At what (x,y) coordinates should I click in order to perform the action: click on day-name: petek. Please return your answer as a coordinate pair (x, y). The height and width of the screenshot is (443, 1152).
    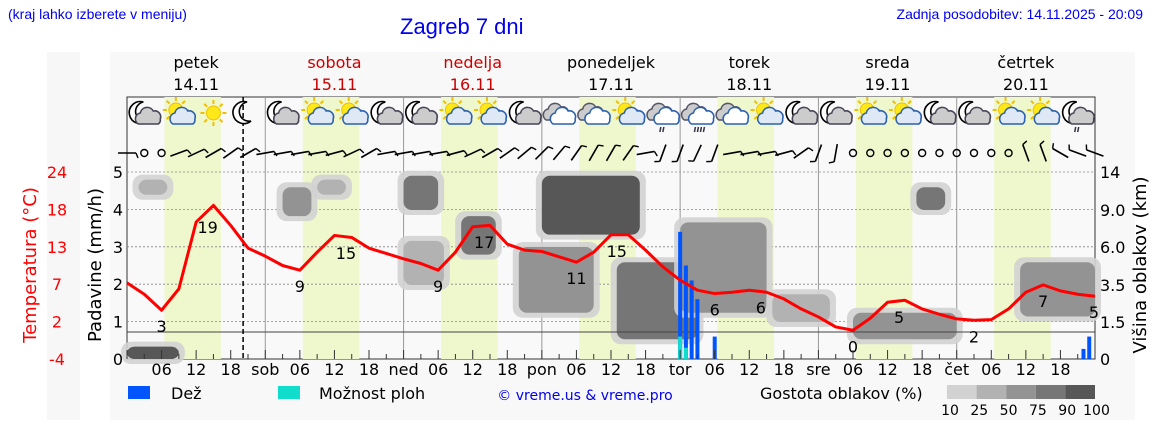
    Looking at the image, I should click on (196, 62).